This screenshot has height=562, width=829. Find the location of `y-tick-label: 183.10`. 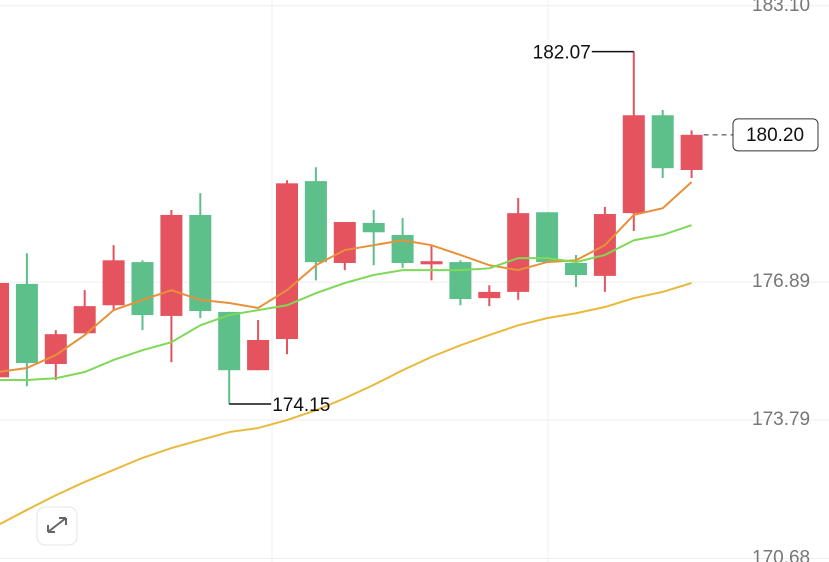

y-tick-label: 183.10 is located at coordinates (781, 8).